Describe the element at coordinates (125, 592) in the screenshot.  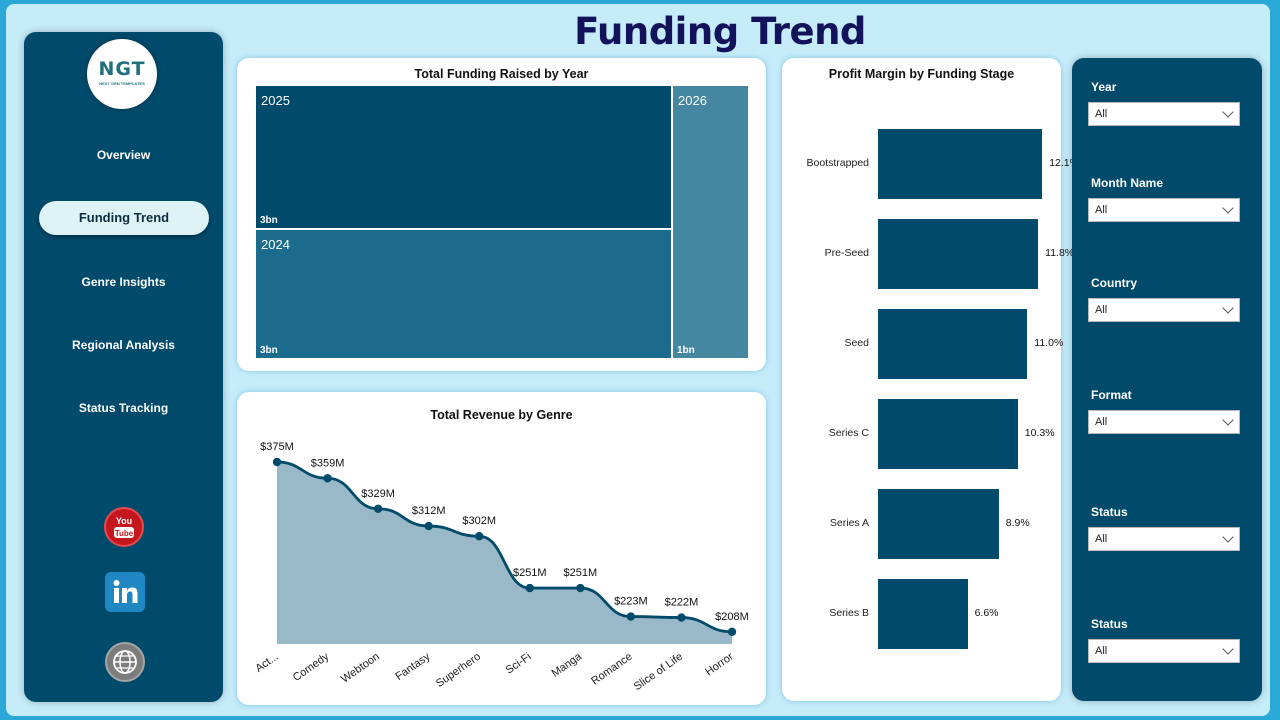
I see `linkedin-icon` at that location.